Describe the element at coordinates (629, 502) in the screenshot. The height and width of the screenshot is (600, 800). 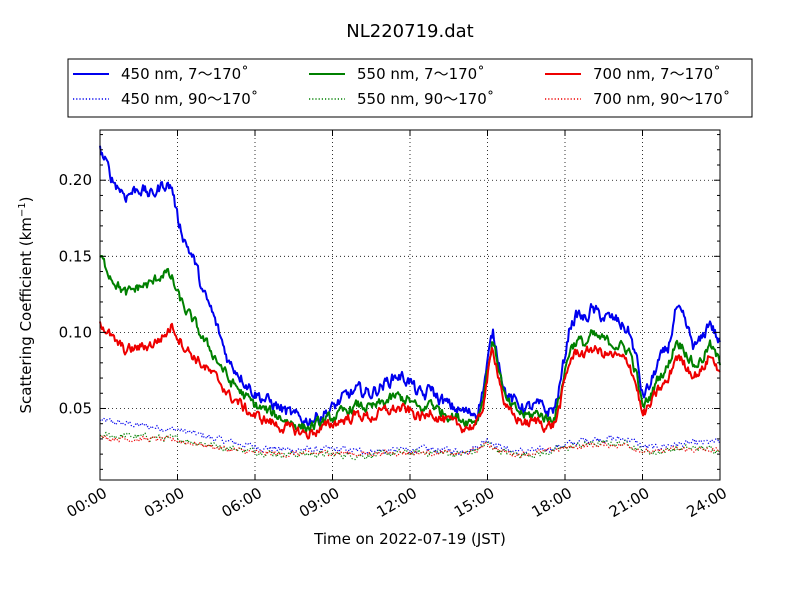
I see `x-tick-label: 21:00` at that location.